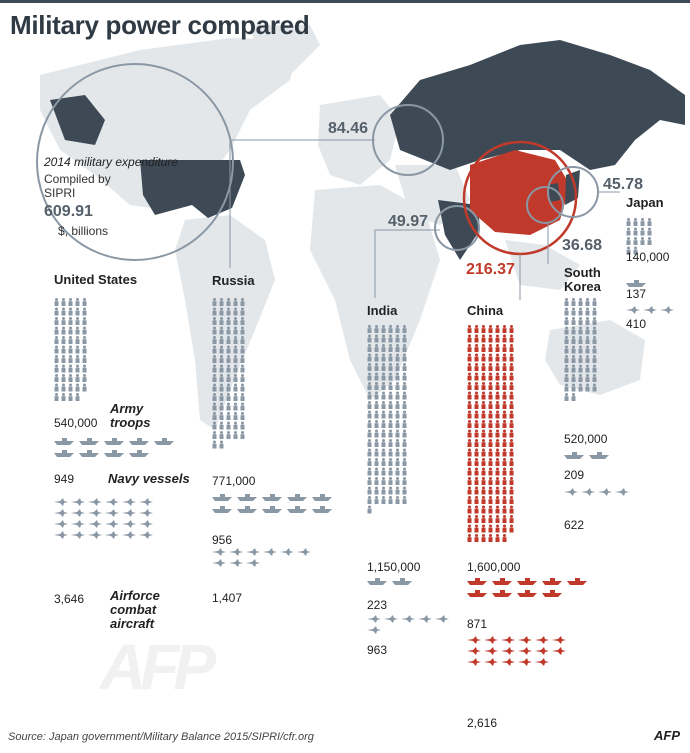 The image size is (690, 753). Describe the element at coordinates (574, 475) in the screenshot. I see `vessels-south-korea: 209` at that location.